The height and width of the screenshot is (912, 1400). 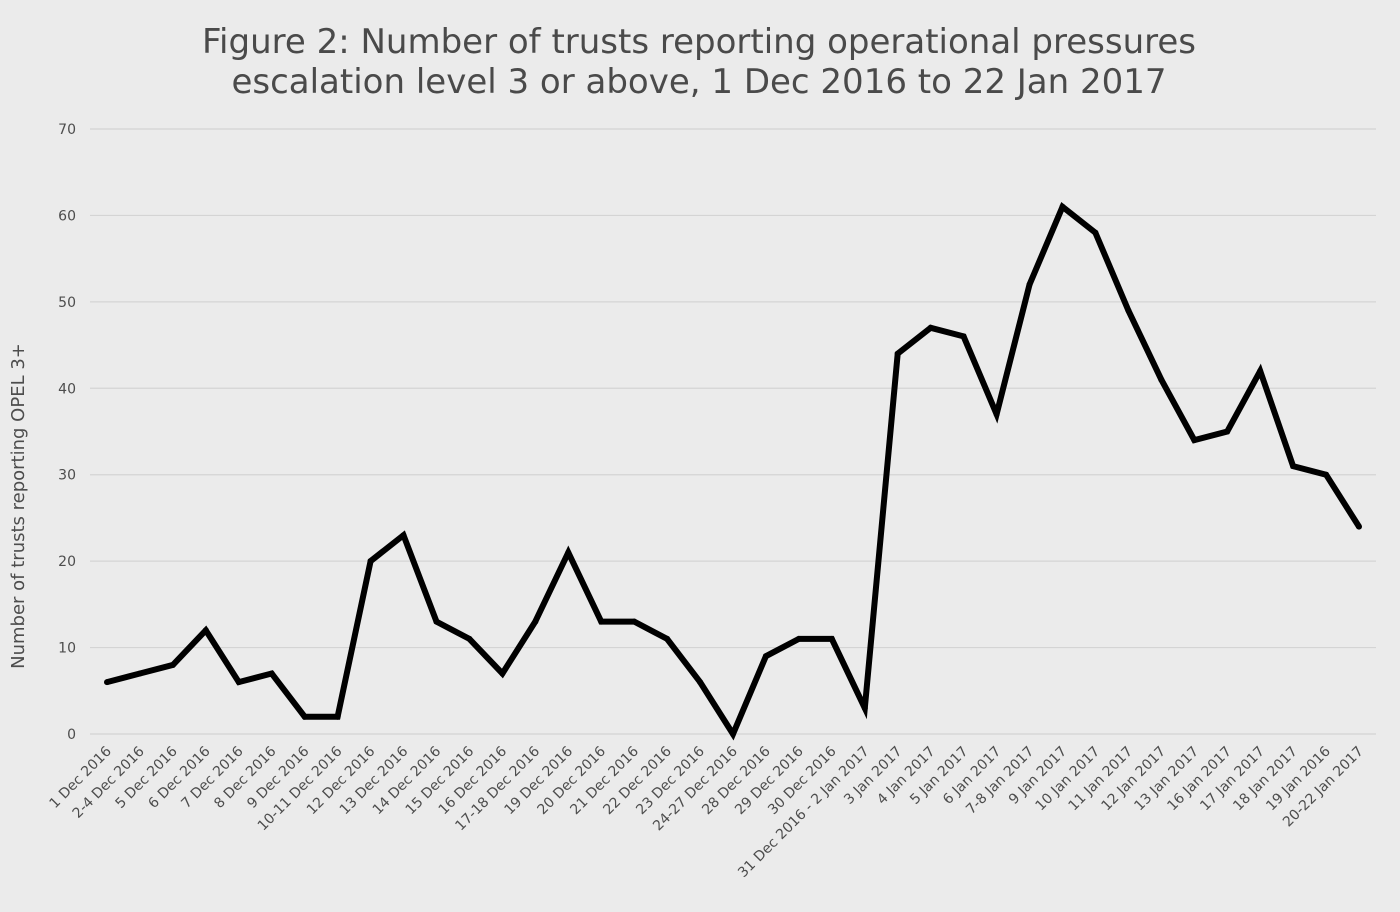 What do you see at coordinates (67, 562) in the screenshot?
I see `y-tick-label: 20` at bounding box center [67, 562].